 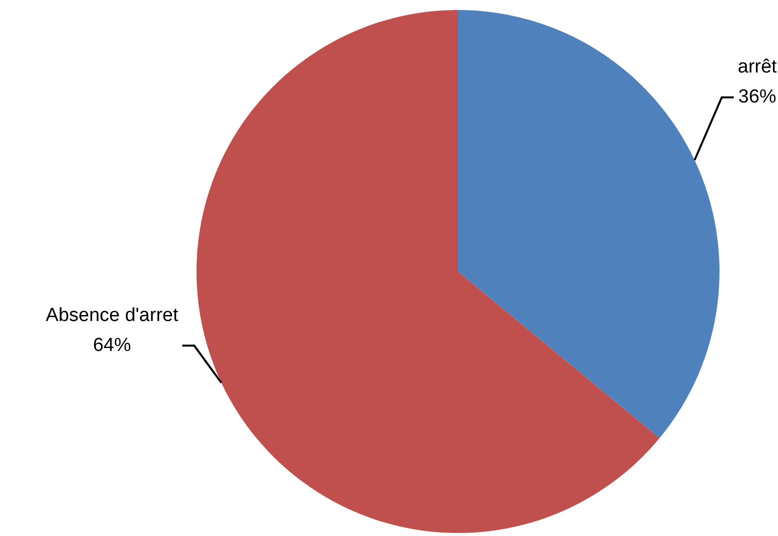 I want to click on slice-label: arrêt, so click(x=758, y=67).